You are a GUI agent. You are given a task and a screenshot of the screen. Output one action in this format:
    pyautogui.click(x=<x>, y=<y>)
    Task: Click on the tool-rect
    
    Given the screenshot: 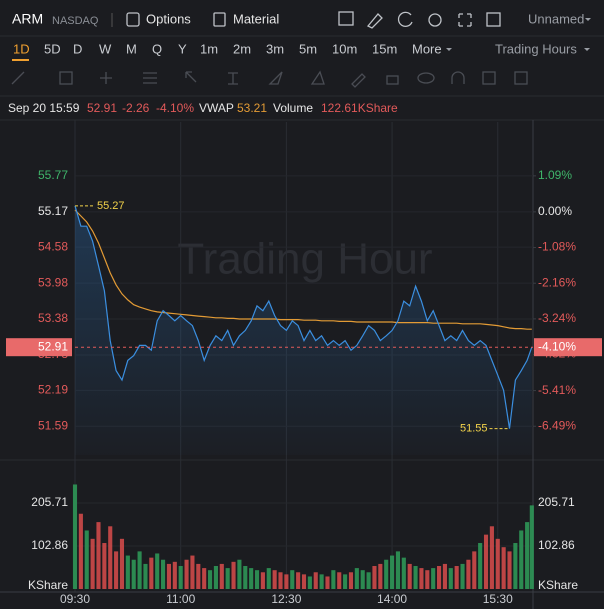 What is the action you would take?
    pyautogui.click(x=66, y=78)
    